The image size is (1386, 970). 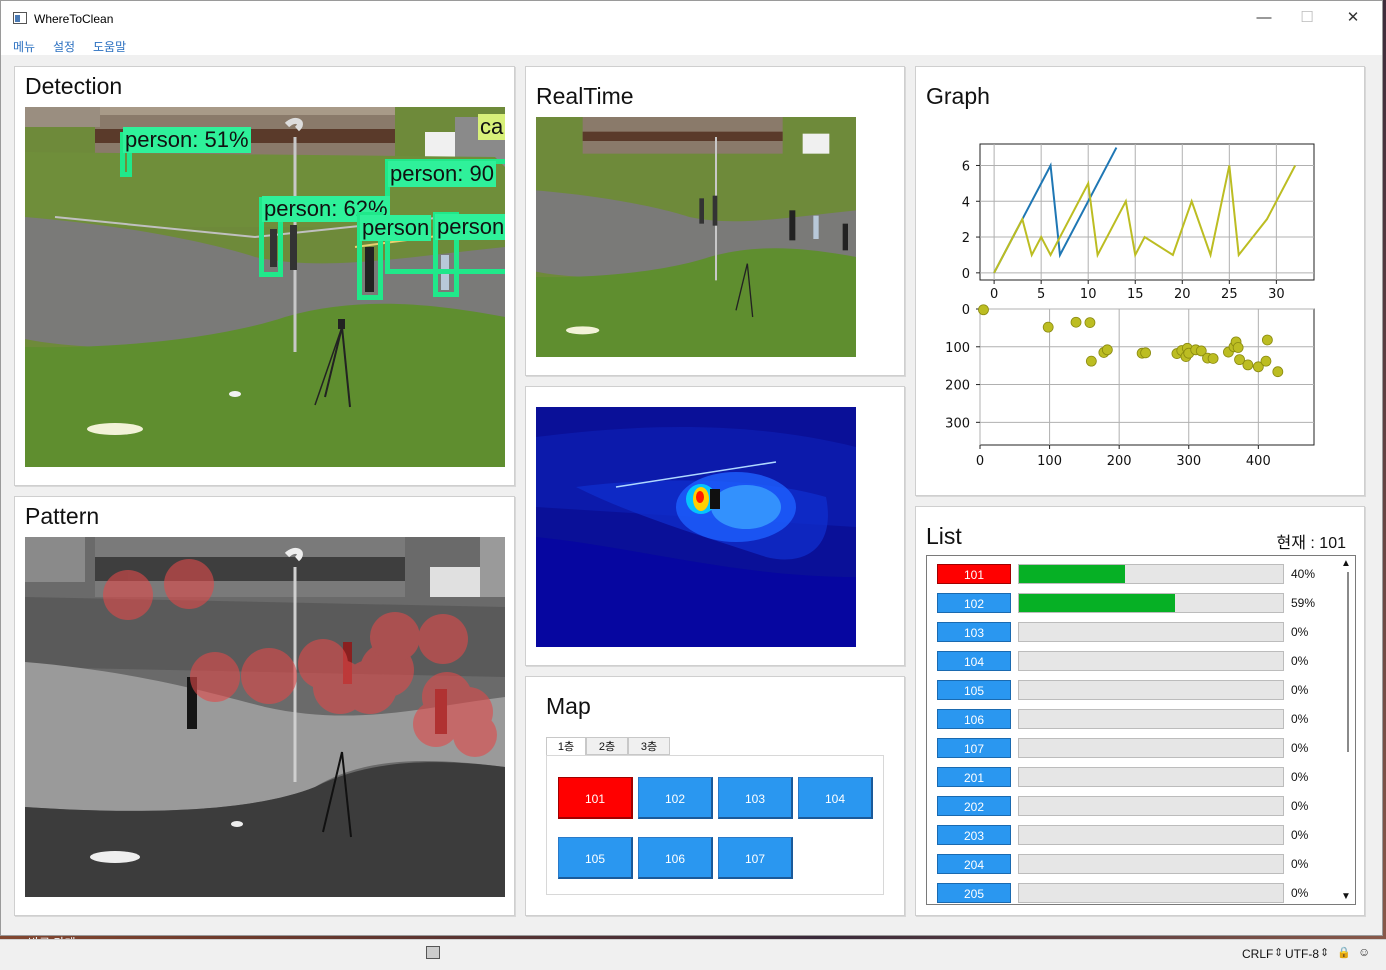 I want to click on room-button-107: 107, so click(x=755, y=858).